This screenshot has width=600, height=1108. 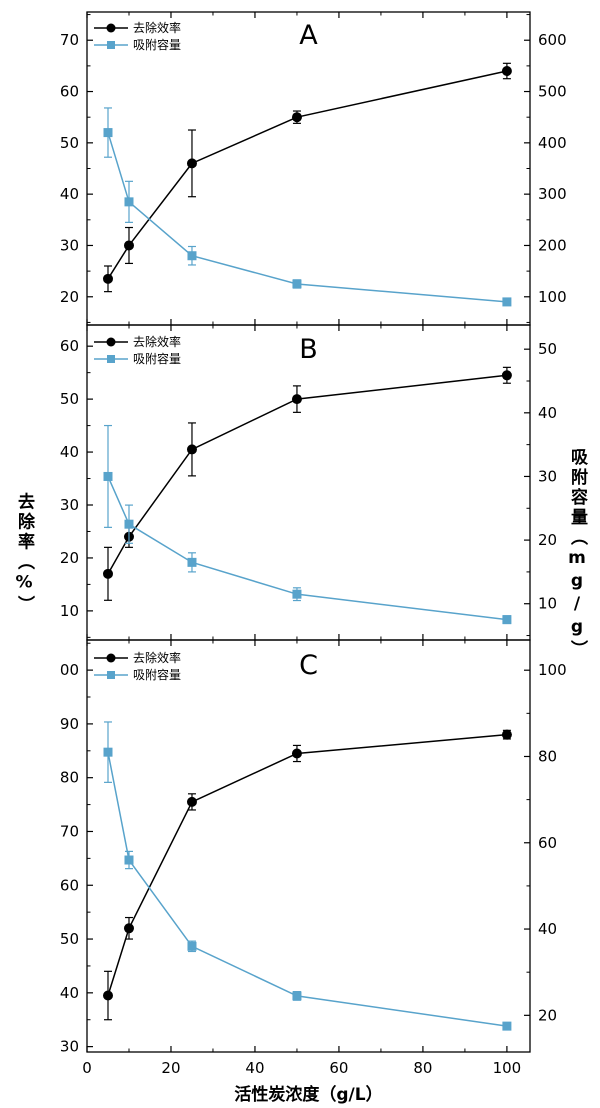 What do you see at coordinates (137, 350) in the screenshot?
I see `legend-panel-B: 去除效率 吸附容量` at bounding box center [137, 350].